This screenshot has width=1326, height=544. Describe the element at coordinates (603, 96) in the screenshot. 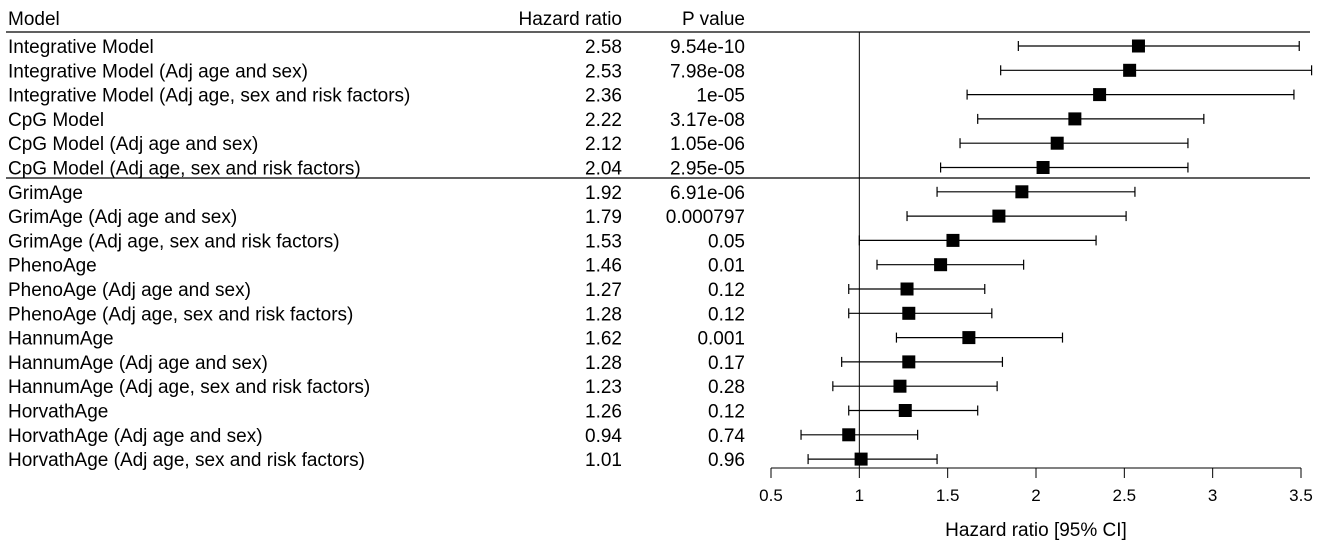

I see `row-hazard-ratio: 2.36` at that location.